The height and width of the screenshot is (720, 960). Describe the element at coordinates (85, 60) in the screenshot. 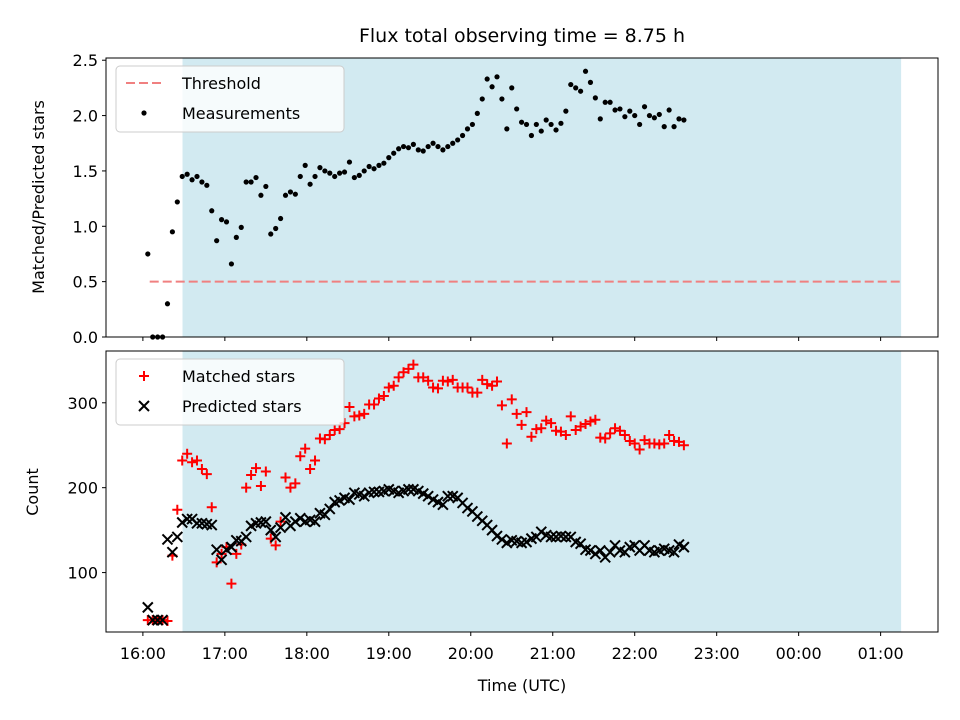

I see `y-tick-label: 2.5` at that location.